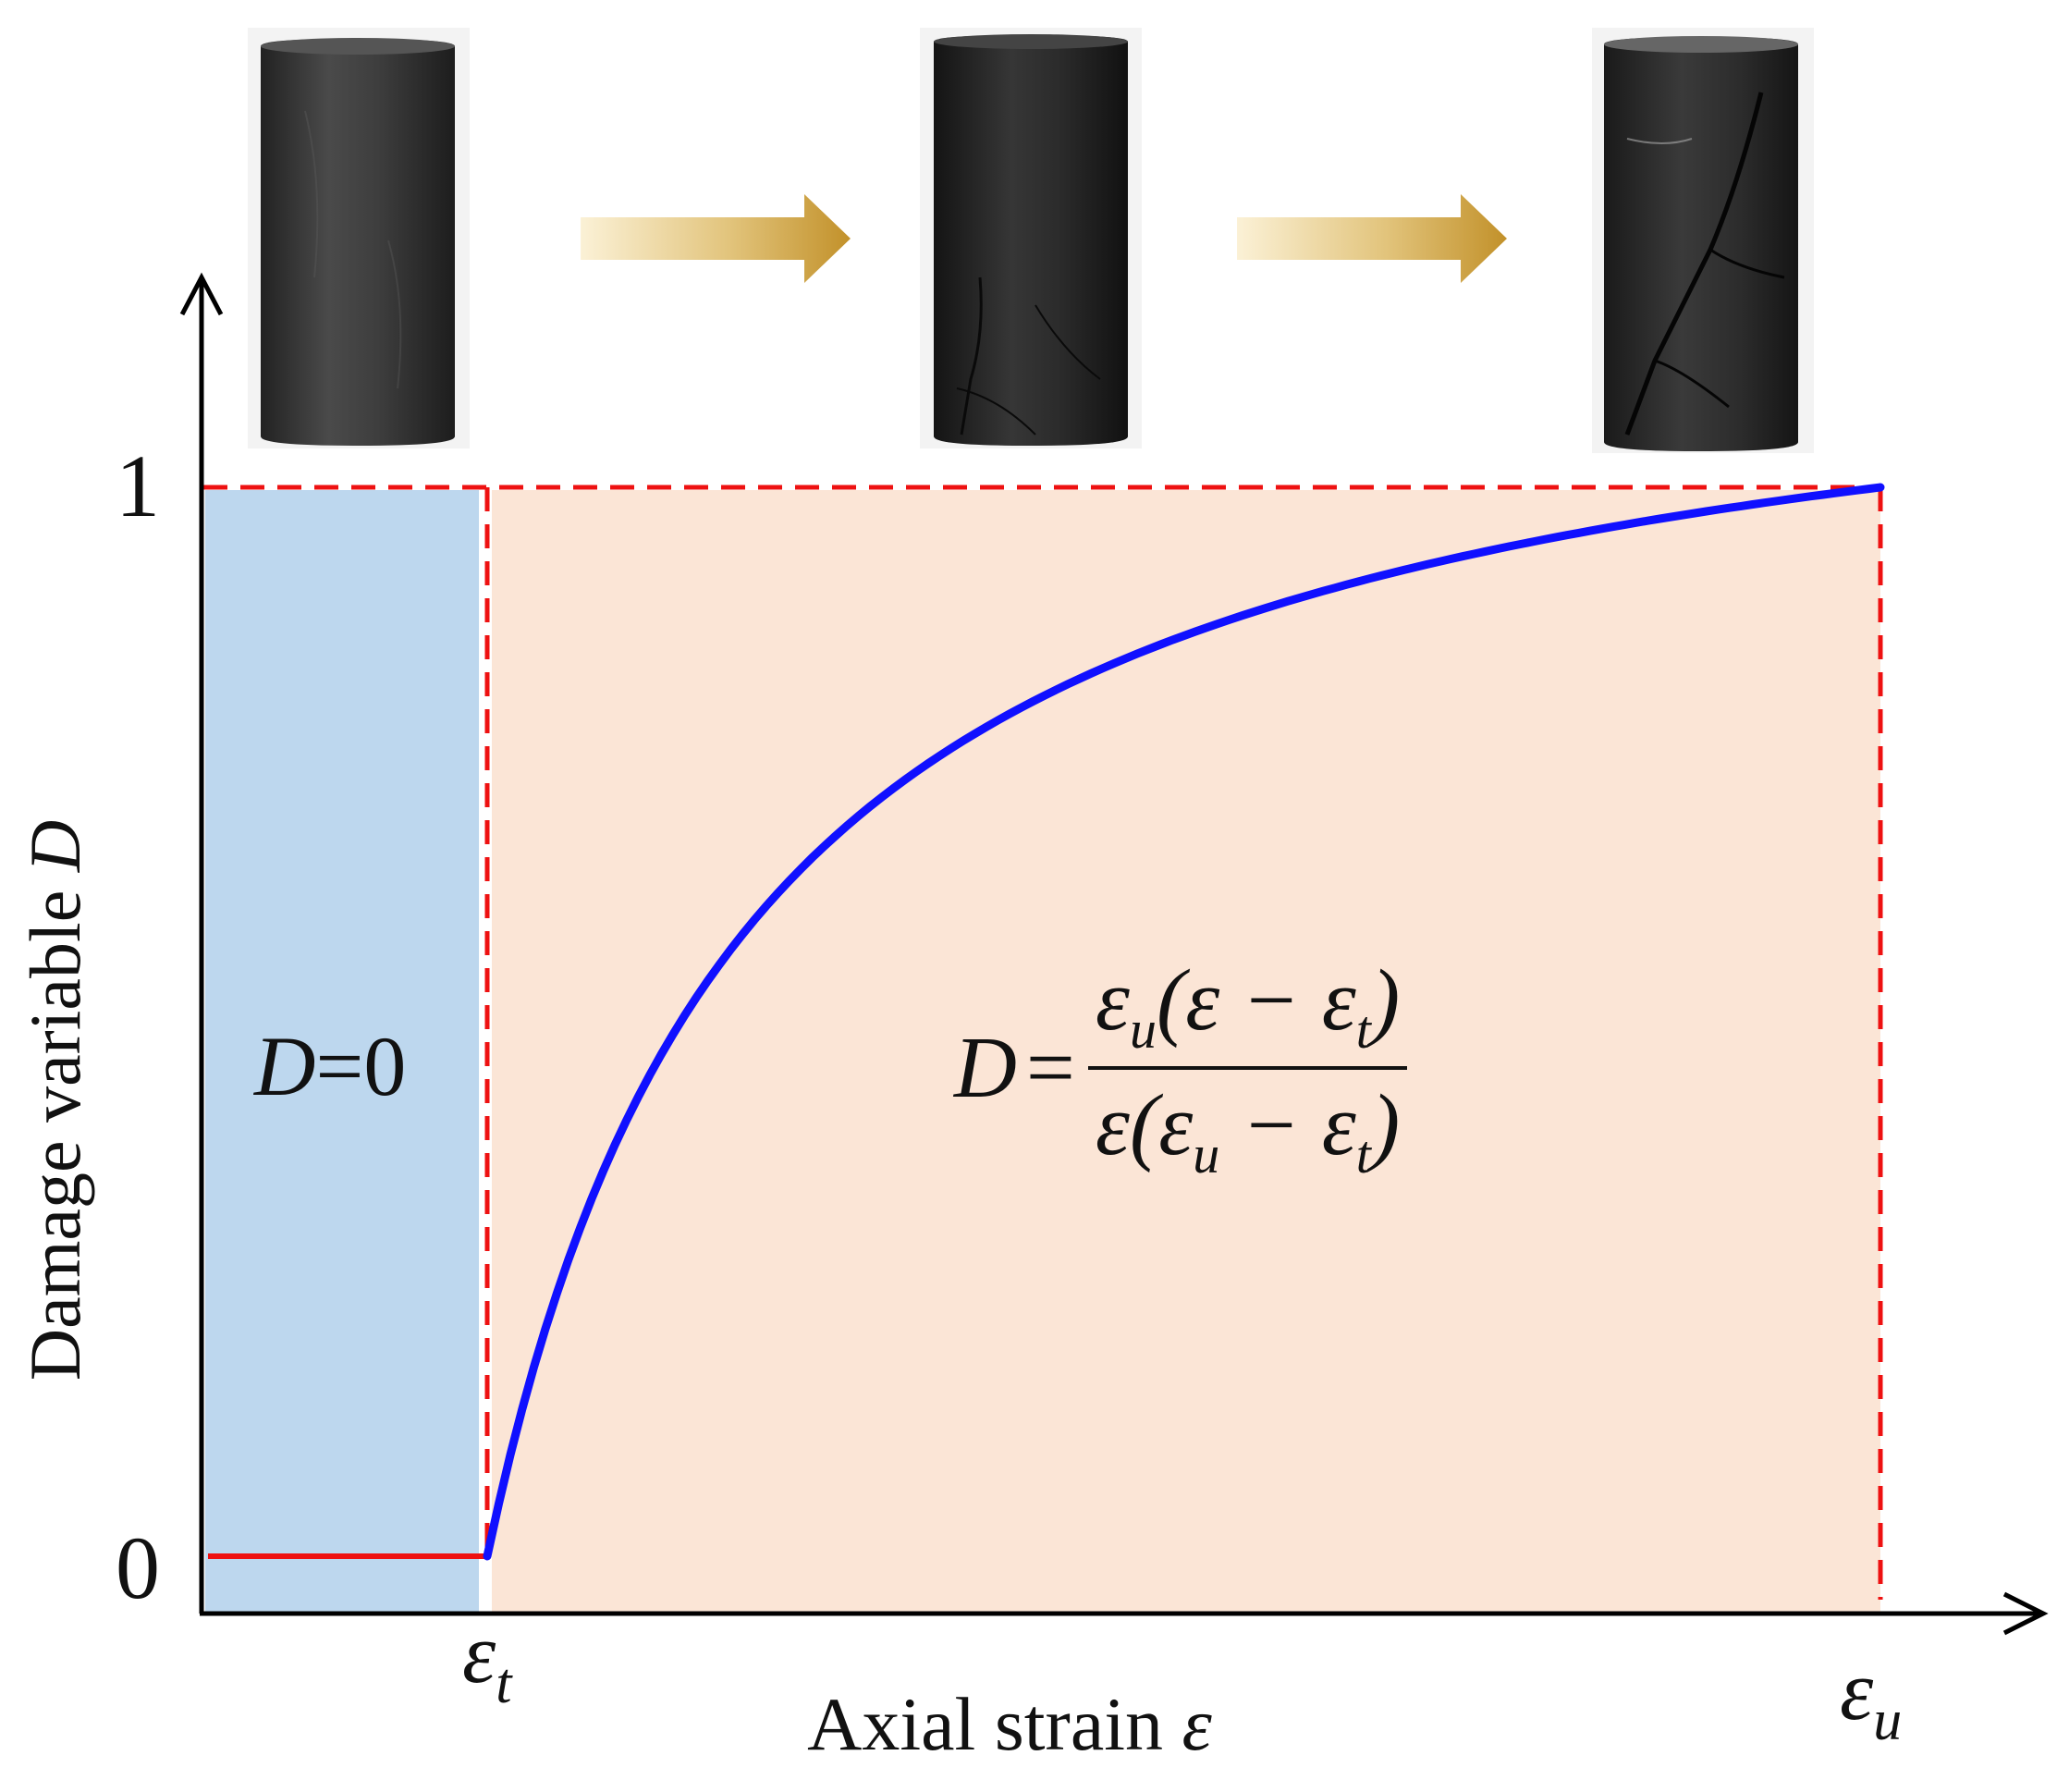 Image resolution: width=2057 pixels, height=1792 pixels. What do you see at coordinates (1206, 1154) in the screenshot?
I see `den-a-sub: u` at bounding box center [1206, 1154].